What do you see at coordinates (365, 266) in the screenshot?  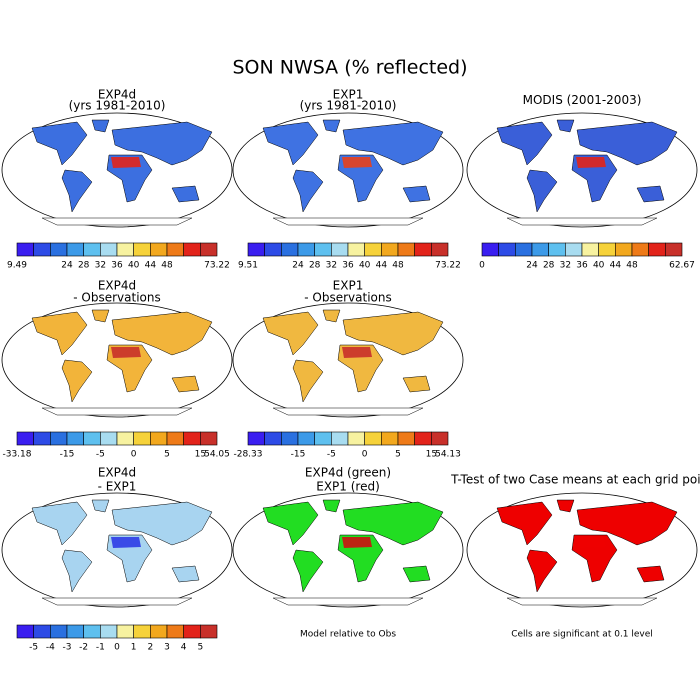 I see `colorbar-label: 40` at bounding box center [365, 266].